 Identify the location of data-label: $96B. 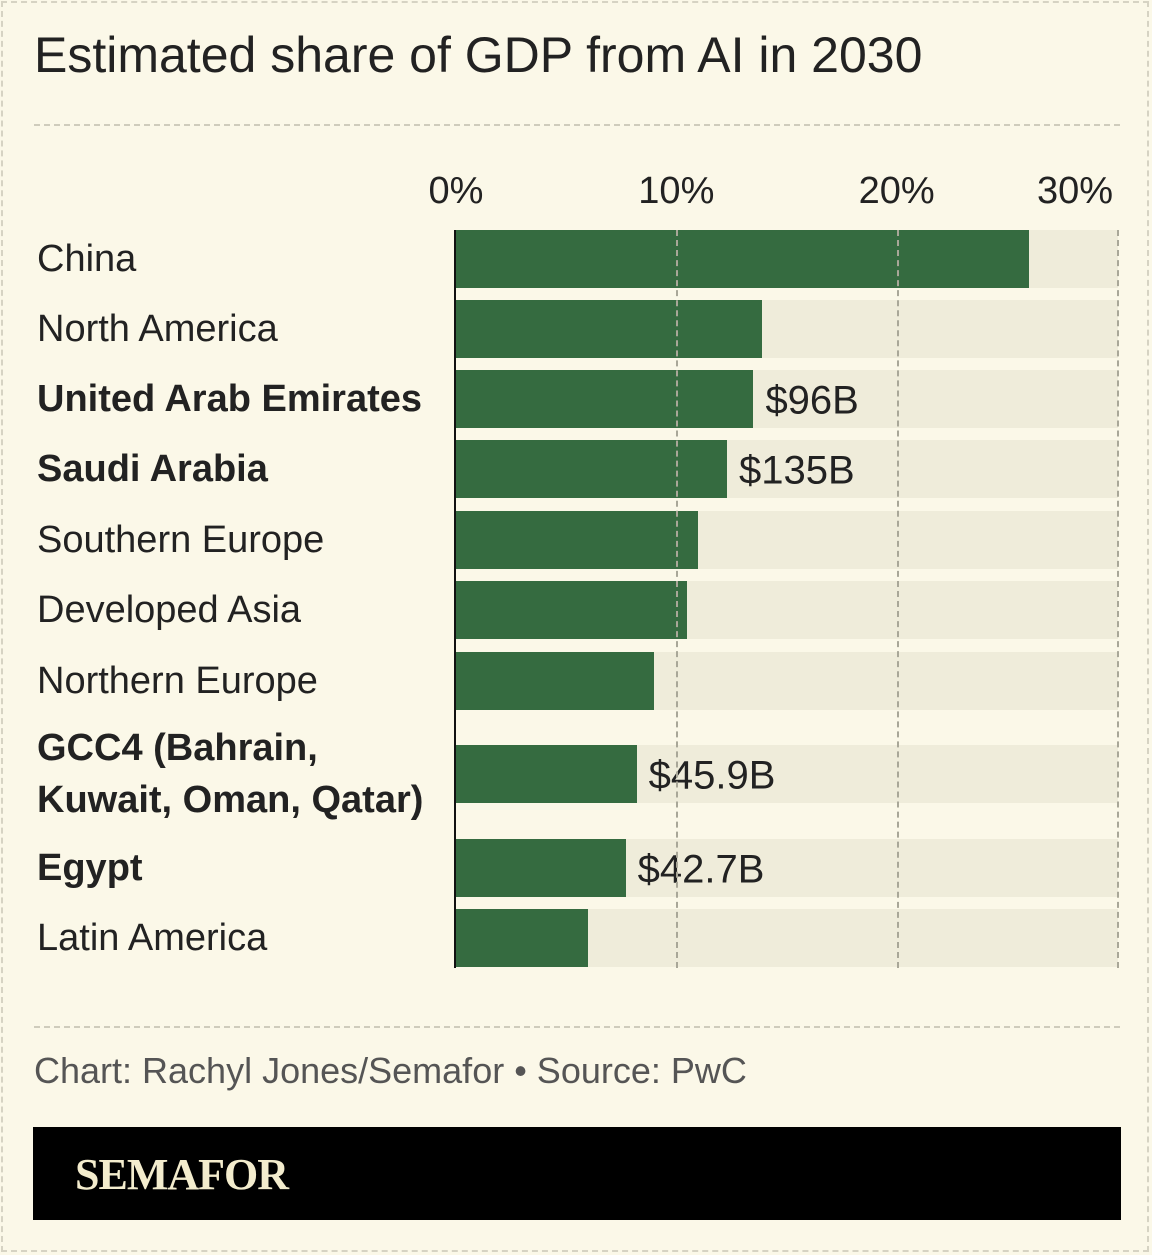
(812, 400).